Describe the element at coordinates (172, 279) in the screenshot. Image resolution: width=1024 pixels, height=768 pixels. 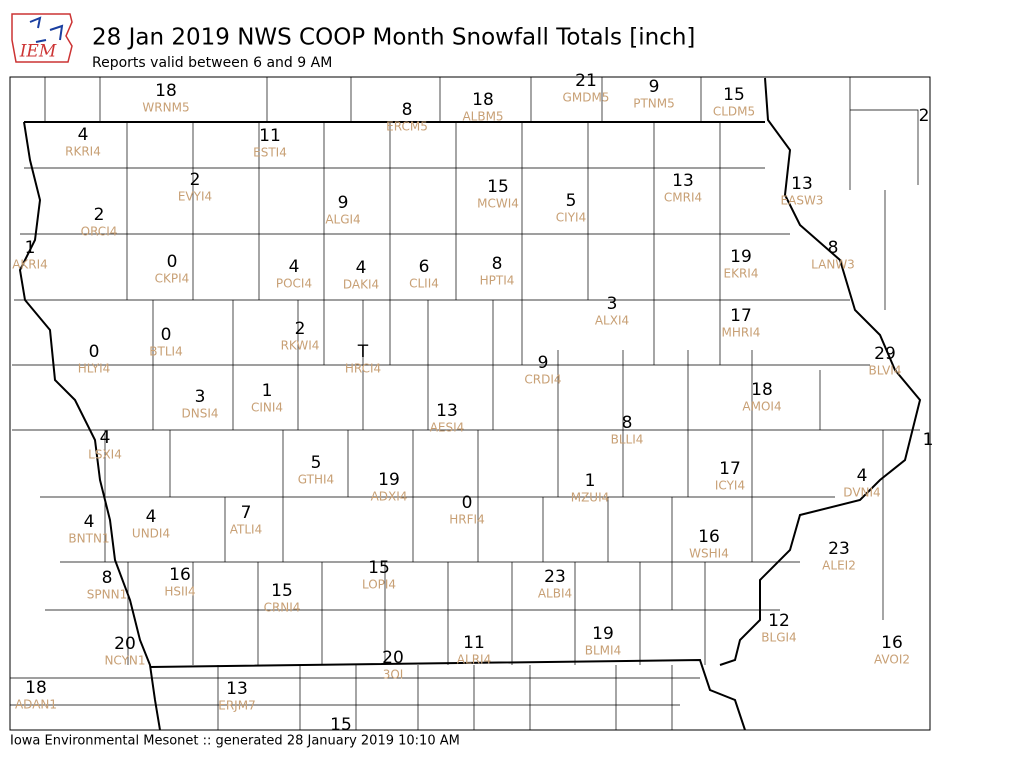
I see `station-id: CKPI4` at that location.